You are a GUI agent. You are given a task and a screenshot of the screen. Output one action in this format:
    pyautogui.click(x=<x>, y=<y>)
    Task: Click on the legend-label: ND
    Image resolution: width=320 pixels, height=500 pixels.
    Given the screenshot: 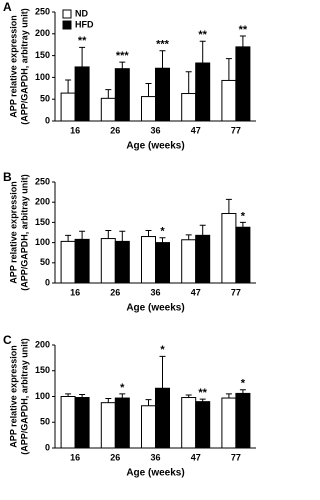 What is the action you would take?
    pyautogui.click(x=81, y=13)
    